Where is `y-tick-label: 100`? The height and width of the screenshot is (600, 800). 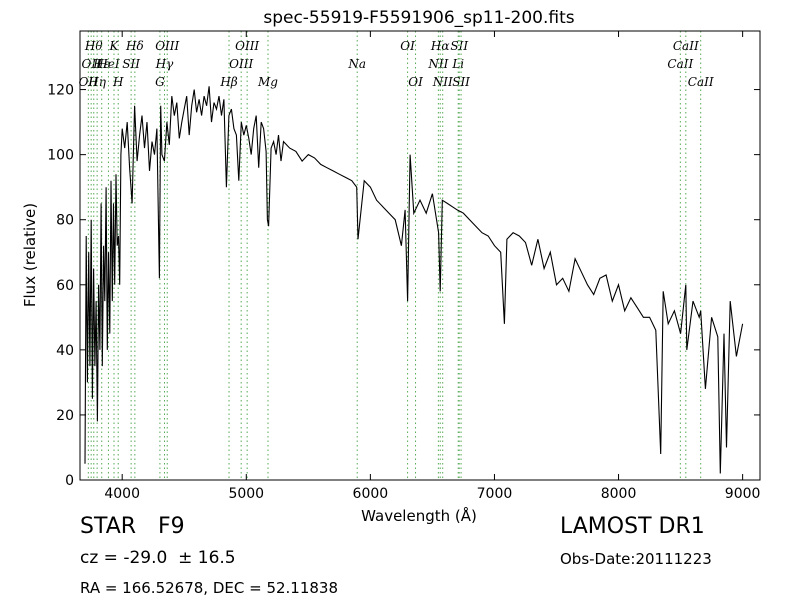 y-tick-label: 100 is located at coordinates (60, 156).